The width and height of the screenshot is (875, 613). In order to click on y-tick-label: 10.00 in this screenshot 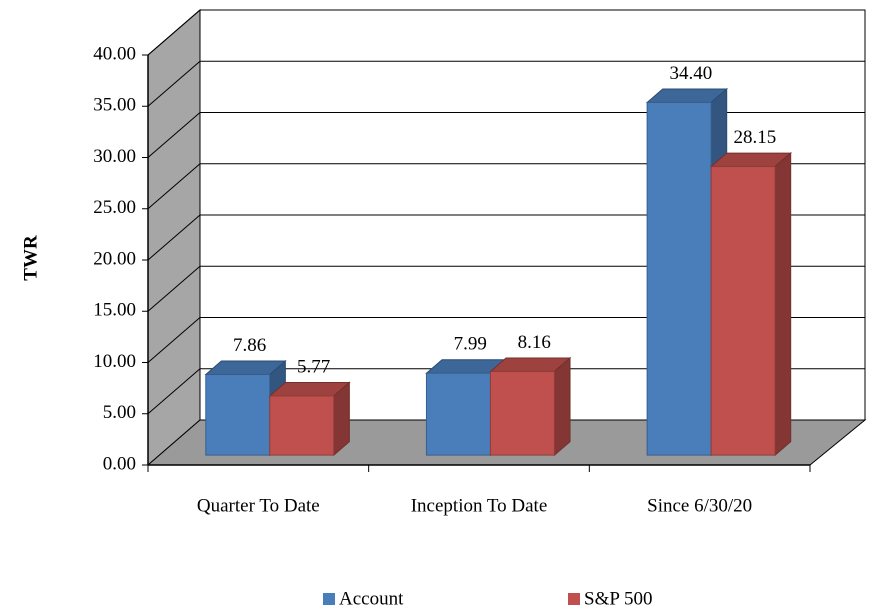, I will do `click(114, 361)`.